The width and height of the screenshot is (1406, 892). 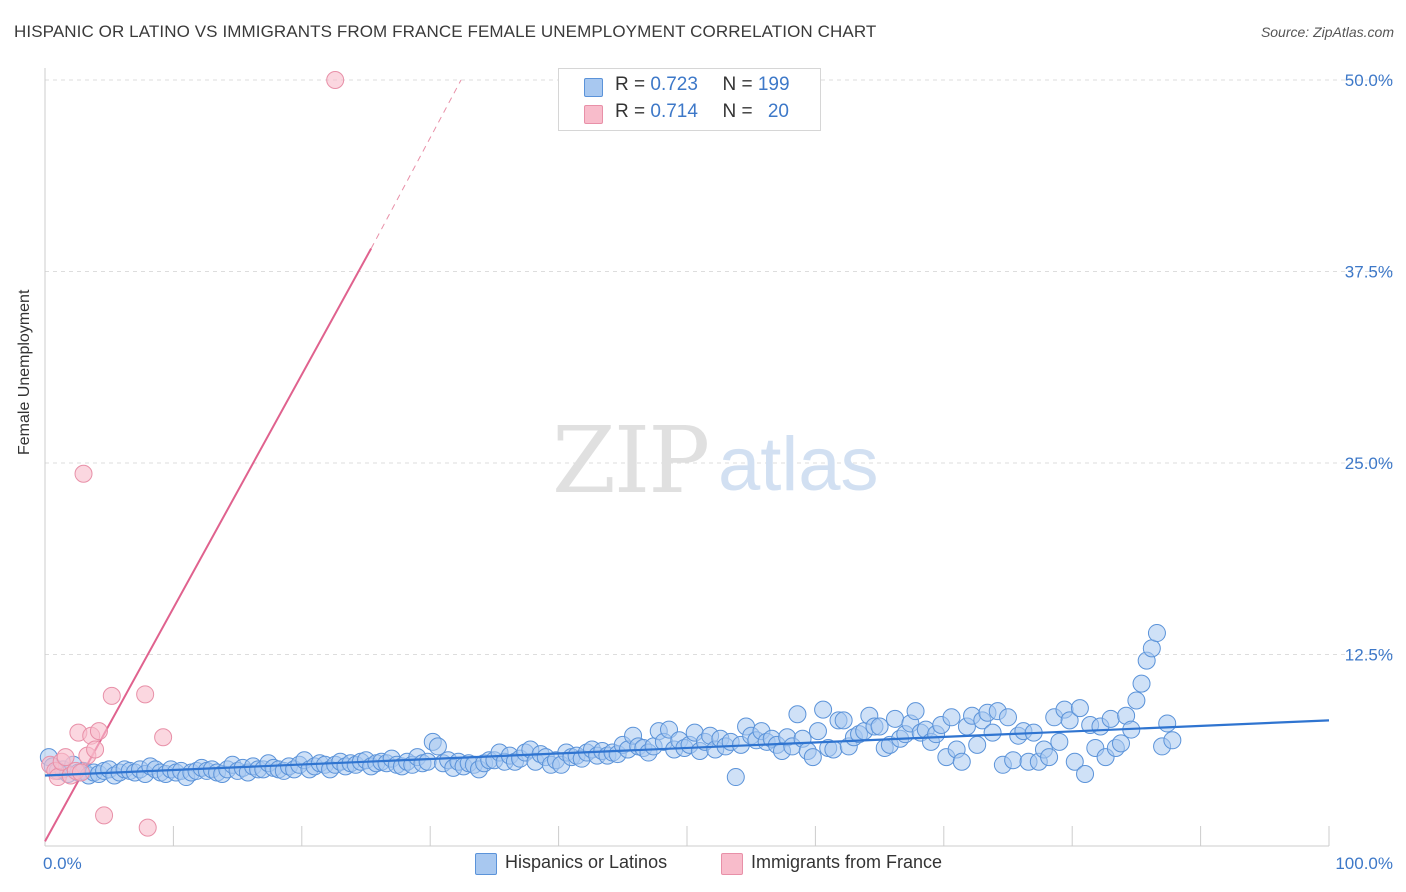 What do you see at coordinates (674, 111) in the screenshot?
I see `legend-r-value: 0.714` at bounding box center [674, 111].